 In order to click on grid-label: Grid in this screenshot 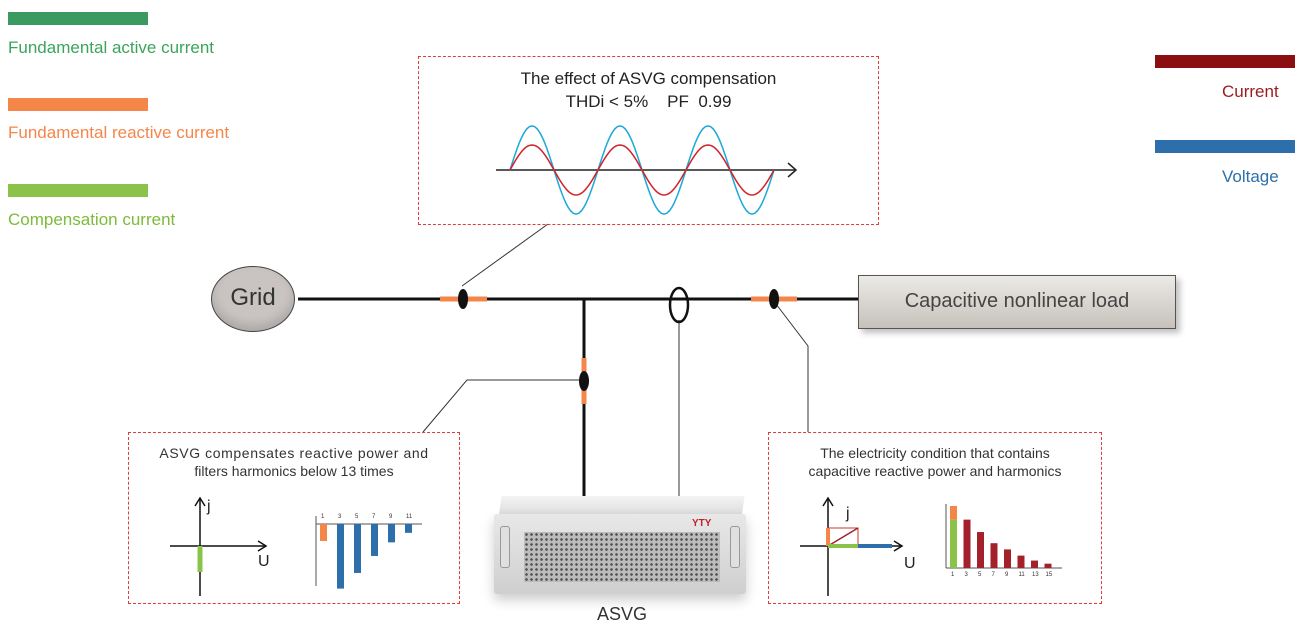, I will do `click(253, 297)`.